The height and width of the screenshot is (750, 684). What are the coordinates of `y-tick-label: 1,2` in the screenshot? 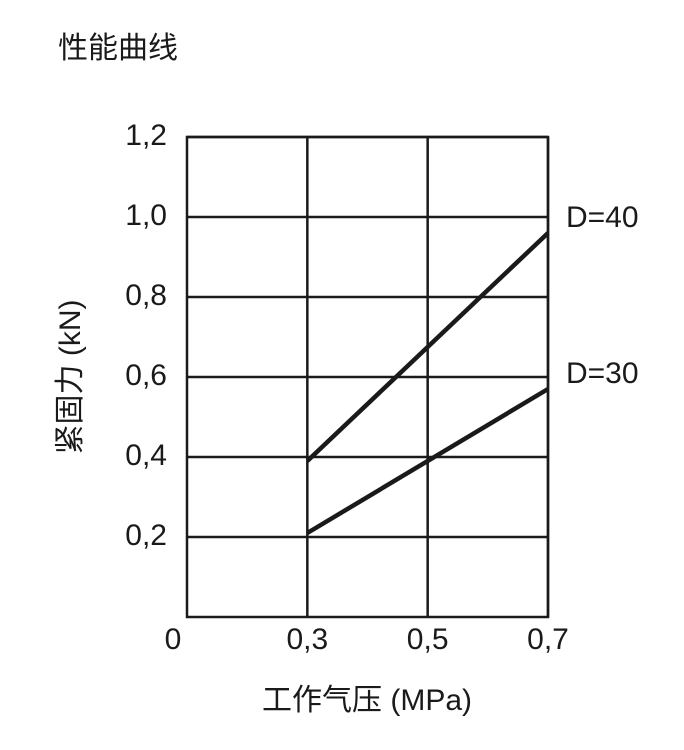 It's located at (146, 135).